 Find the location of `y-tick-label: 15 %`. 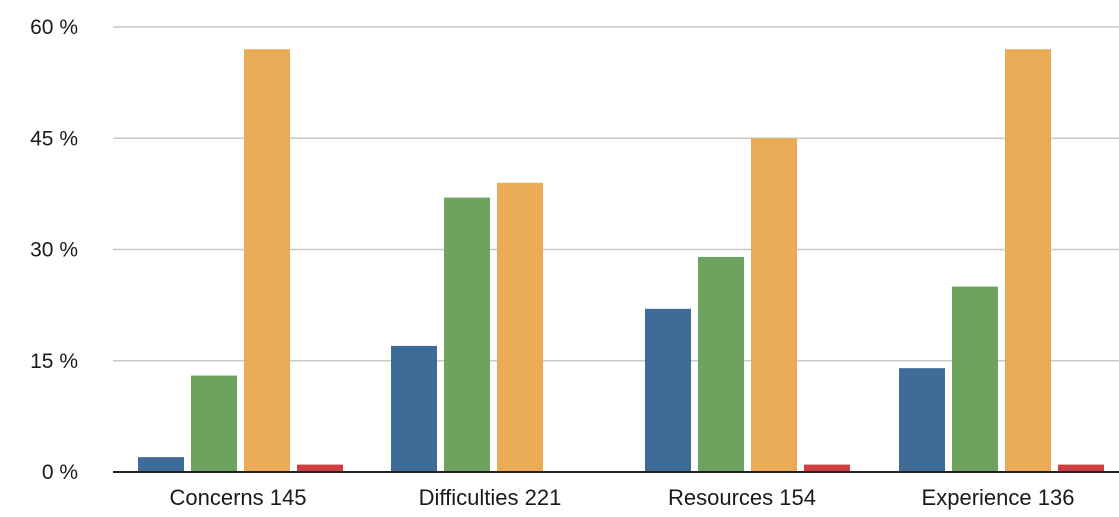

y-tick-label: 15 % is located at coordinates (54, 361).